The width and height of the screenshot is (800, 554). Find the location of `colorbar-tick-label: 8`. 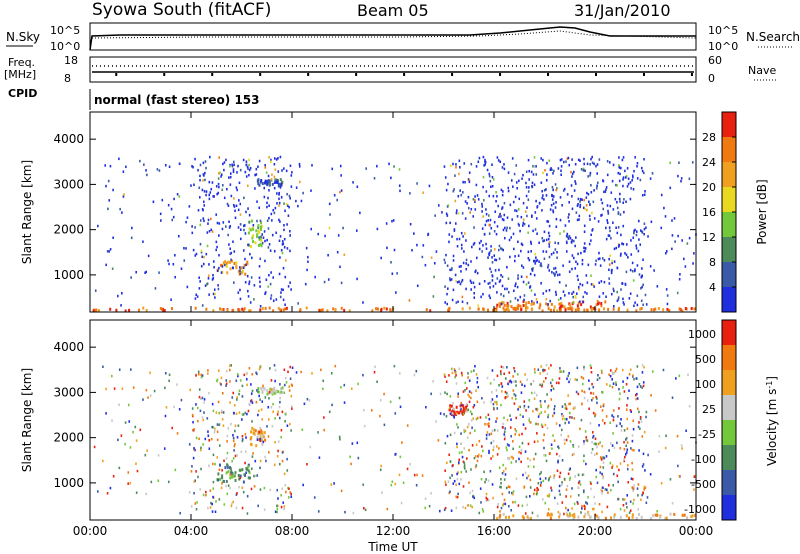

colorbar-tick-label: 8 is located at coordinates (712, 262).